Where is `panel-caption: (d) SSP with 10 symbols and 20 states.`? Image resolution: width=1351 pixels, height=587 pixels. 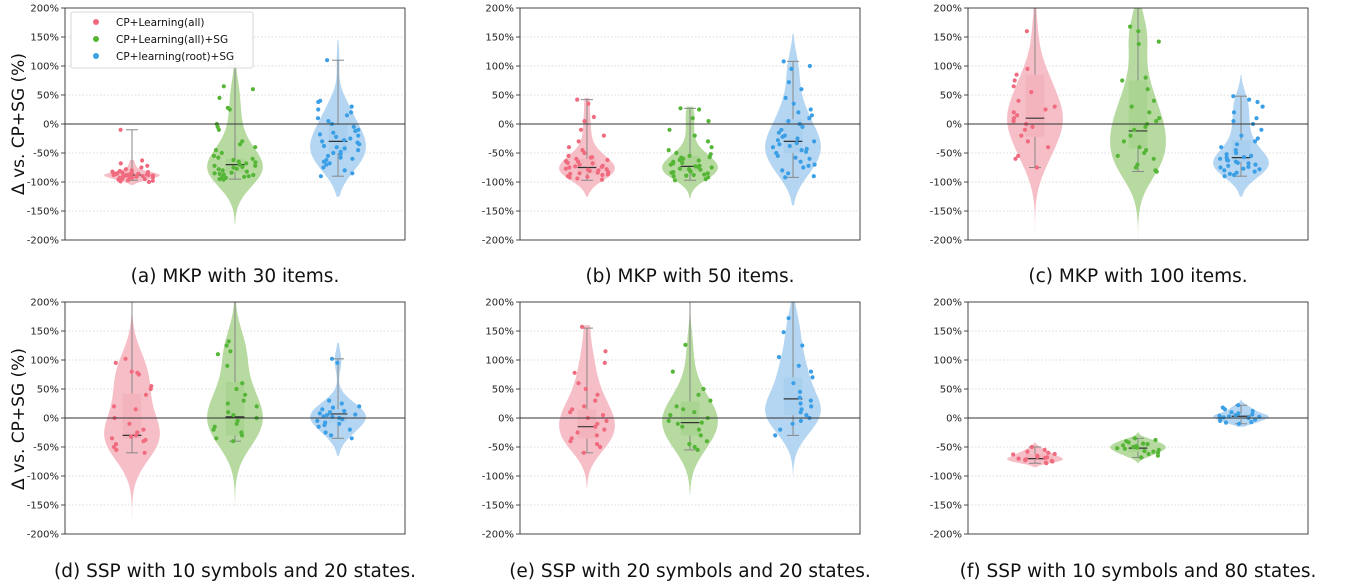
panel-caption: (d) SSP with 10 symbols and 20 states. is located at coordinates (235, 571).